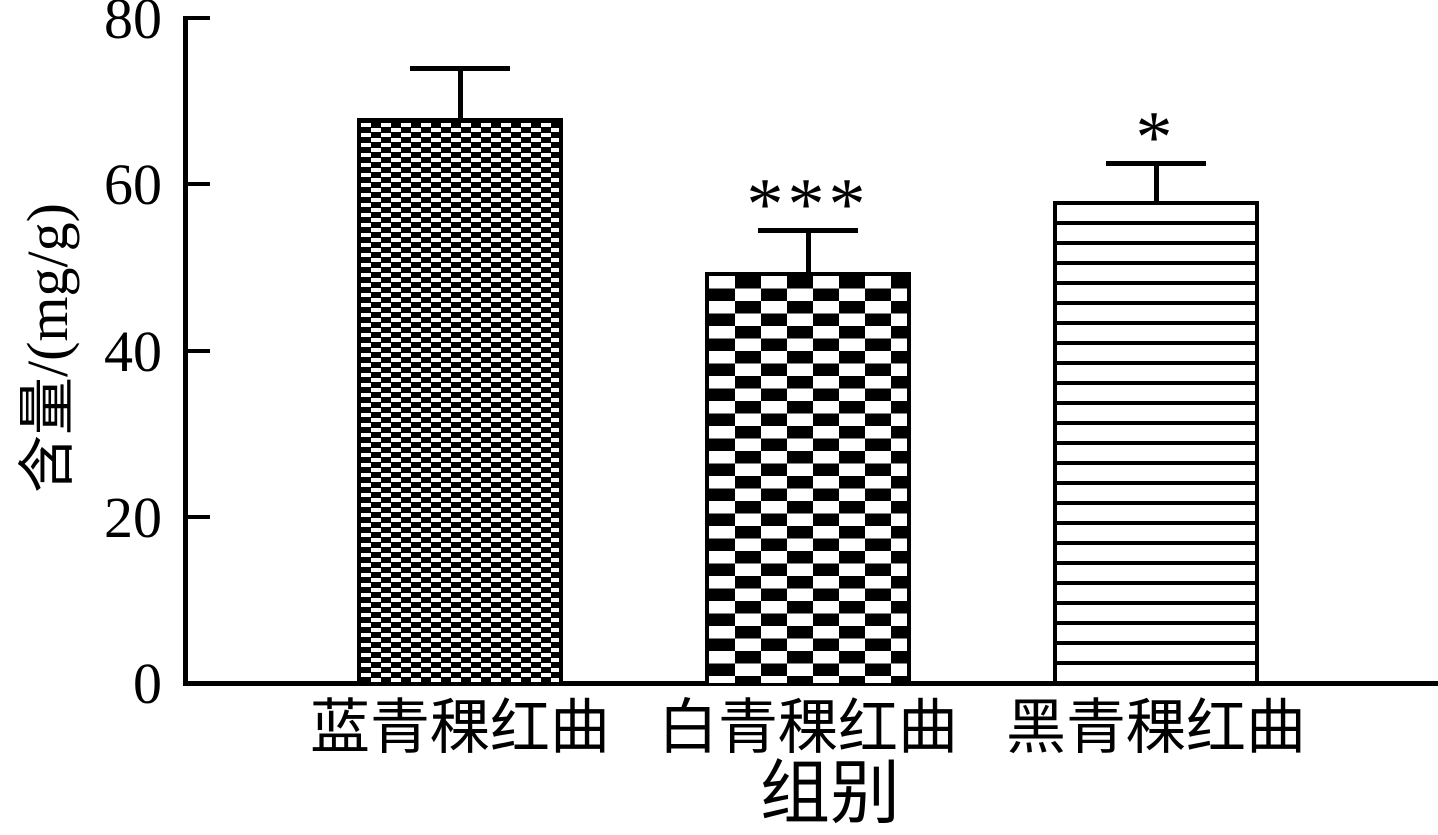 The image size is (1438, 835). Describe the element at coordinates (1156, 728) in the screenshot. I see `x-category-label: 黑青稞红曲` at that location.